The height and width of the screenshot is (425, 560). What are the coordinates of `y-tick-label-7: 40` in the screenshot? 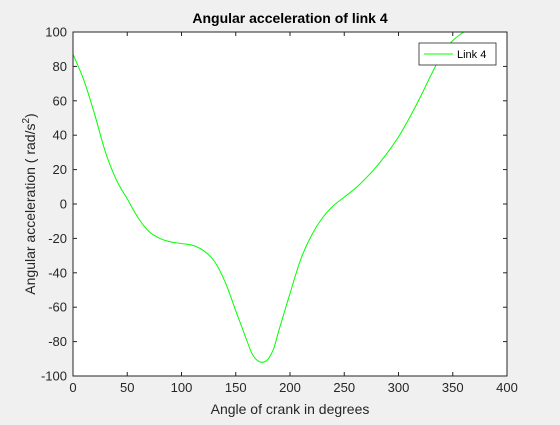 It's located at (60, 135).